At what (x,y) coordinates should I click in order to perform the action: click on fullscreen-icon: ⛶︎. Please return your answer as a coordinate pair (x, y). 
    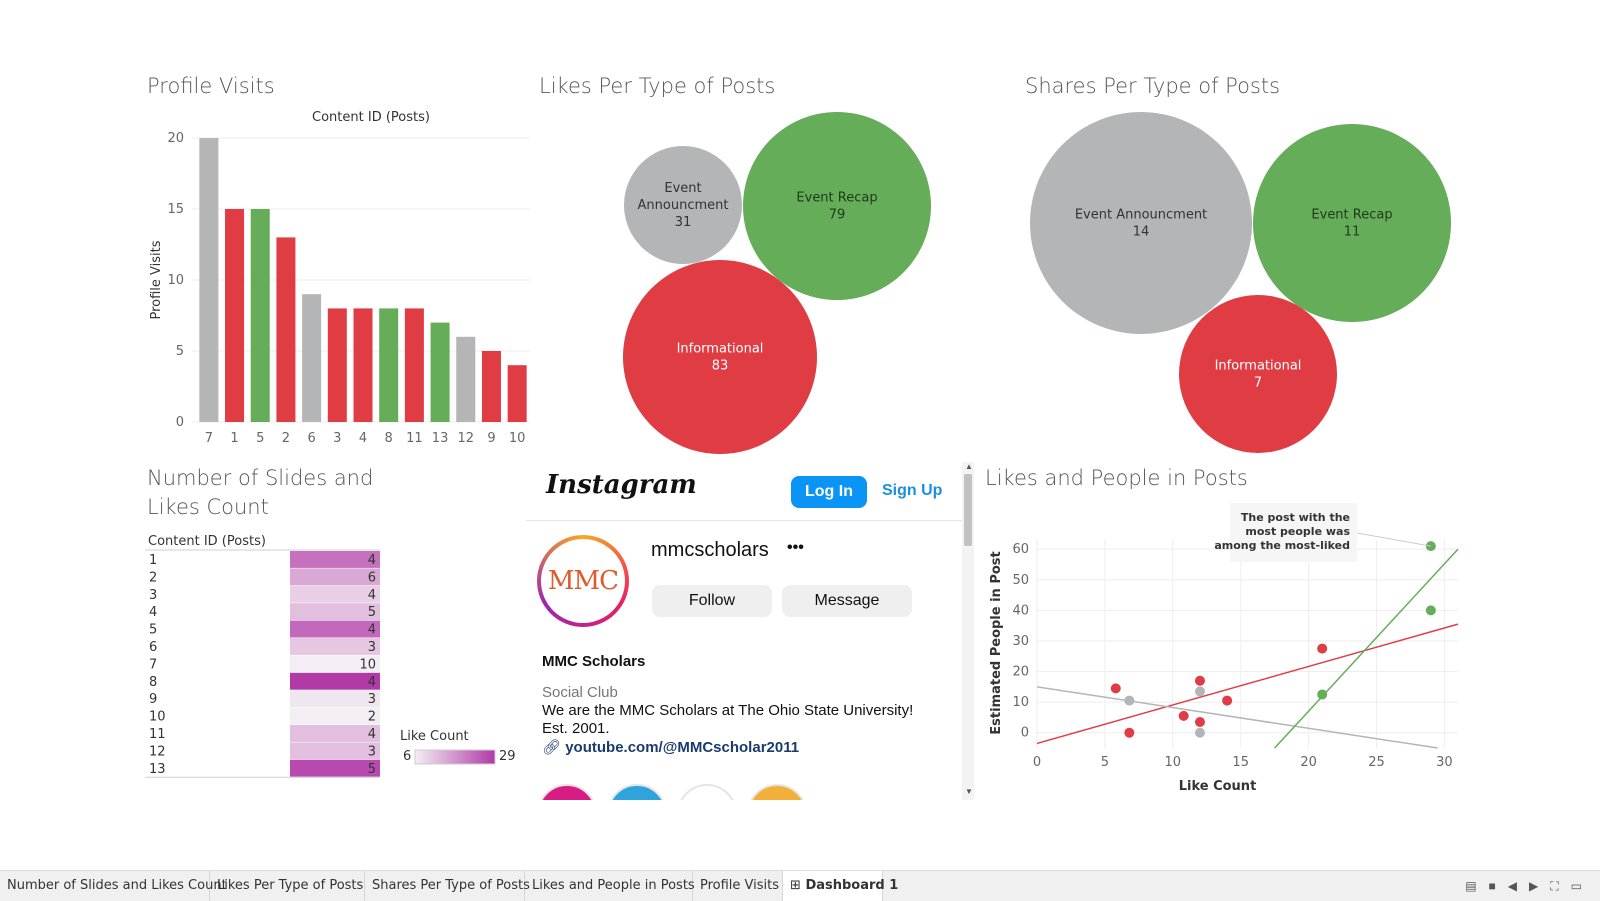
    Looking at the image, I should click on (1554, 885).